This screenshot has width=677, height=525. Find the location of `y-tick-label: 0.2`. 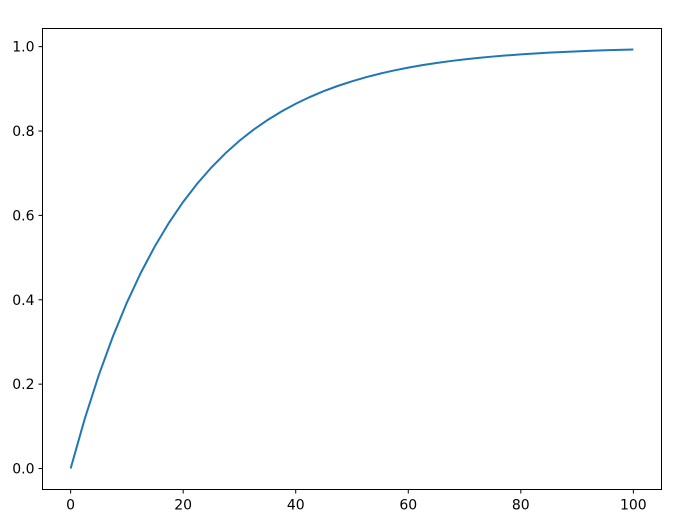

y-tick-label: 0.2 is located at coordinates (23, 385).